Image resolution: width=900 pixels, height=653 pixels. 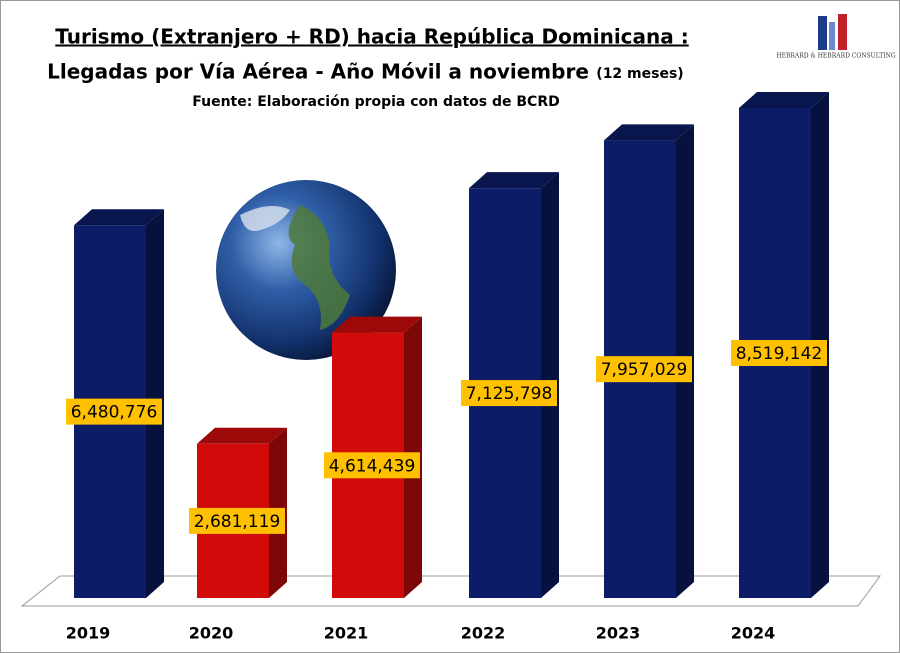 I want to click on x-tick-label: 2024, so click(x=753, y=633).